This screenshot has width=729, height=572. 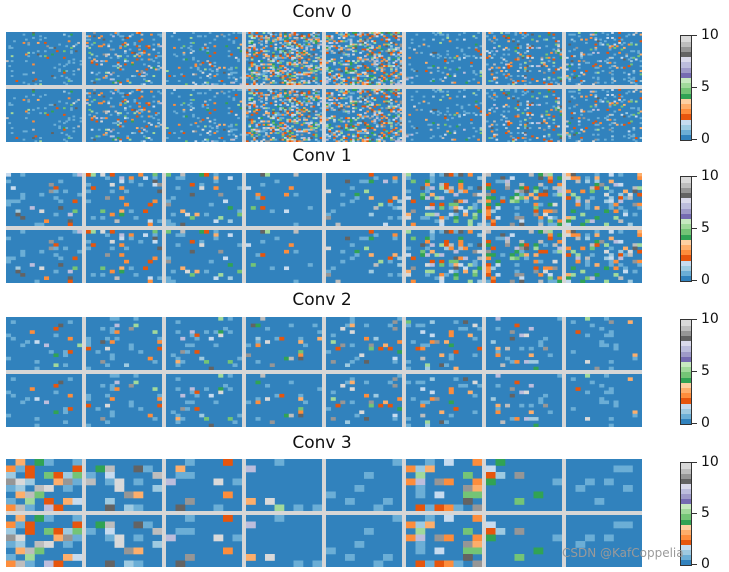 What do you see at coordinates (206, 343) in the screenshot?
I see `heatmap-pixels` at bounding box center [206, 343].